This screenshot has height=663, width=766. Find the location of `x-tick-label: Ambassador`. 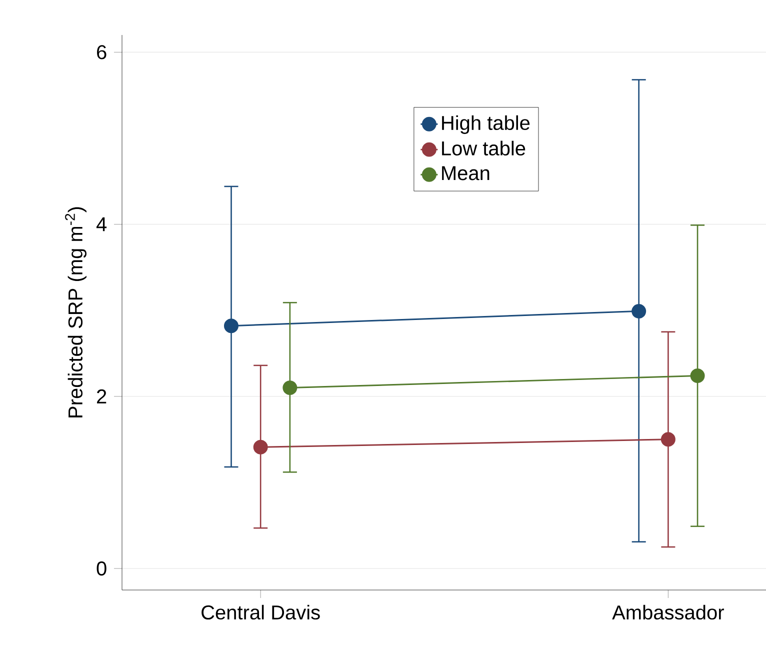

x-tick-label: Ambassador is located at coordinates (668, 612).